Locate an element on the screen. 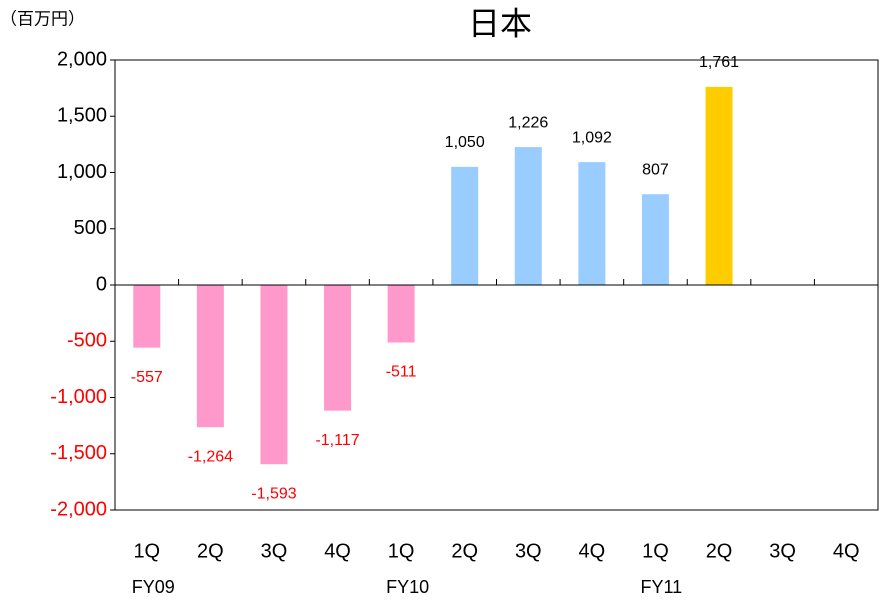 Image resolution: width=881 pixels, height=600 pixels. y-tick-label: -1,000 is located at coordinates (78, 397).